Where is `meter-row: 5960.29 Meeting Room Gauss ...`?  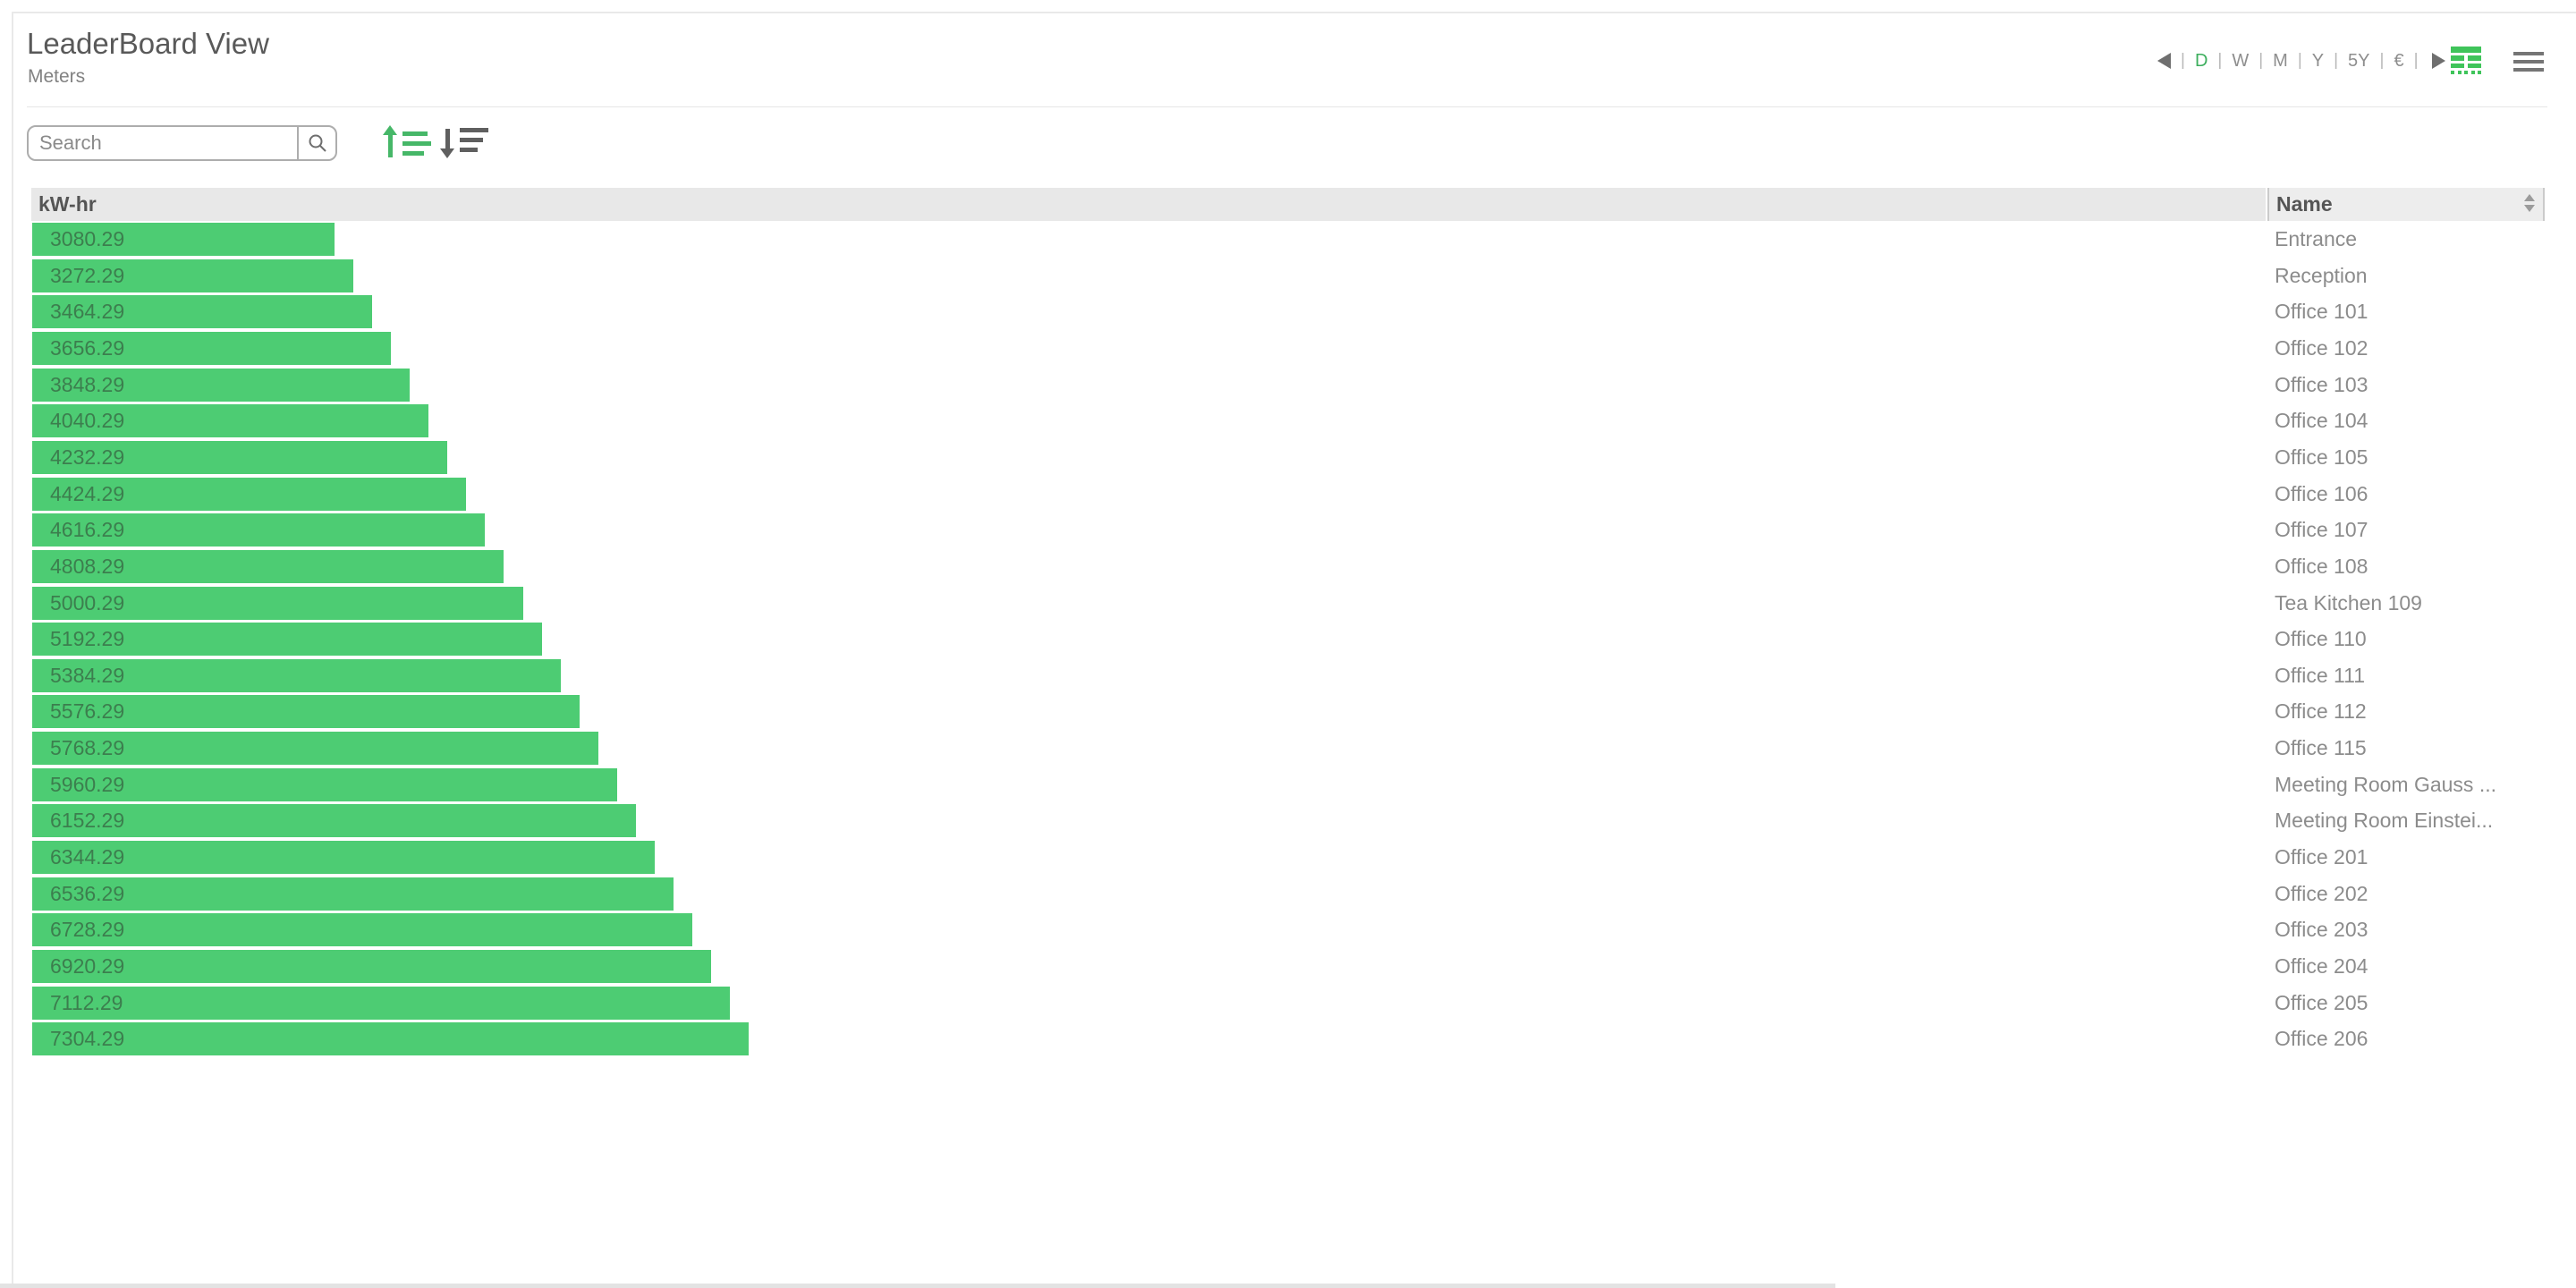
meter-row: 5960.29 Meeting Room Gauss ... is located at coordinates (1288, 785).